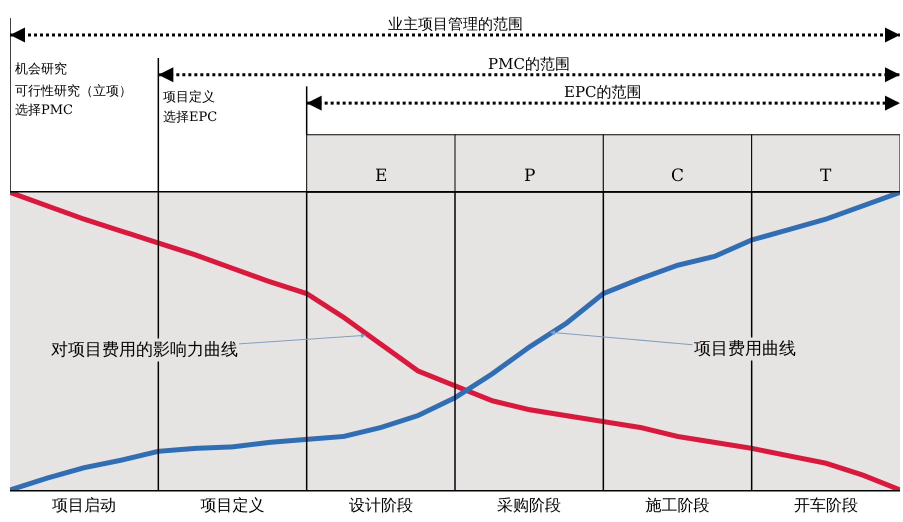  Describe the element at coordinates (381, 176) in the screenshot. I see `text: E` at that location.